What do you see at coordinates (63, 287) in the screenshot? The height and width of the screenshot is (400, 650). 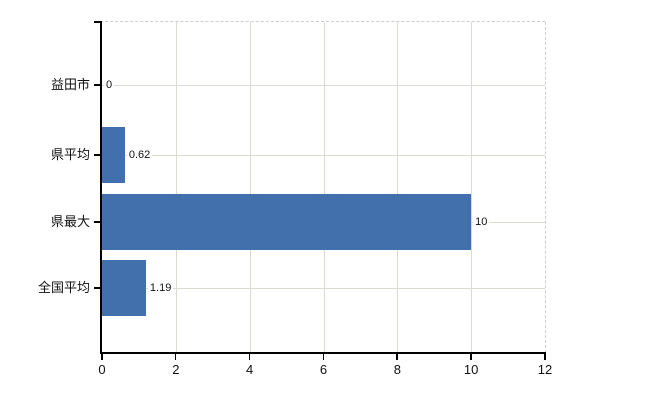 I see `category-label: 全国平均` at bounding box center [63, 287].